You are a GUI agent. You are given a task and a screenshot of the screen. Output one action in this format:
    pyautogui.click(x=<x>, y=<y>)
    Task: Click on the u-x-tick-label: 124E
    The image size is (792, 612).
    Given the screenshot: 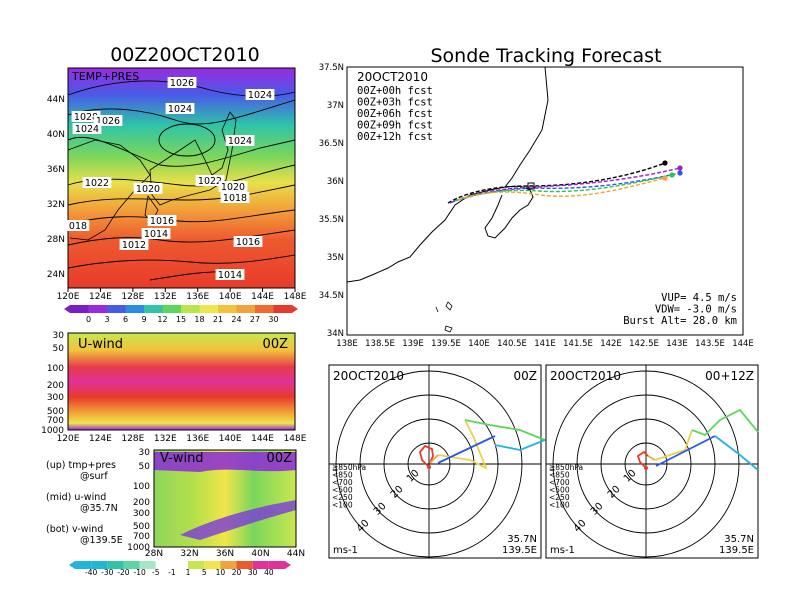 What is the action you would take?
    pyautogui.click(x=100, y=439)
    